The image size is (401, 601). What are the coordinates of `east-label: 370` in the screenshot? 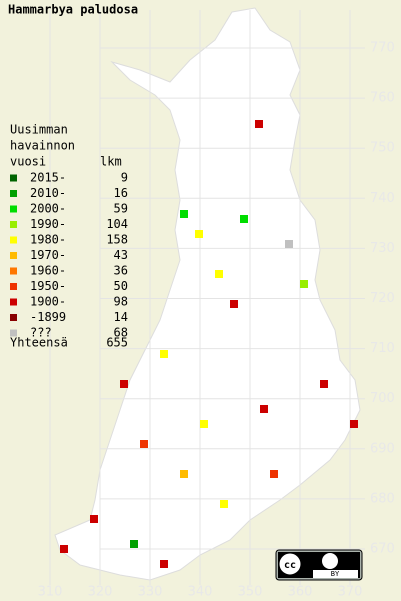 It's located at (350, 592).